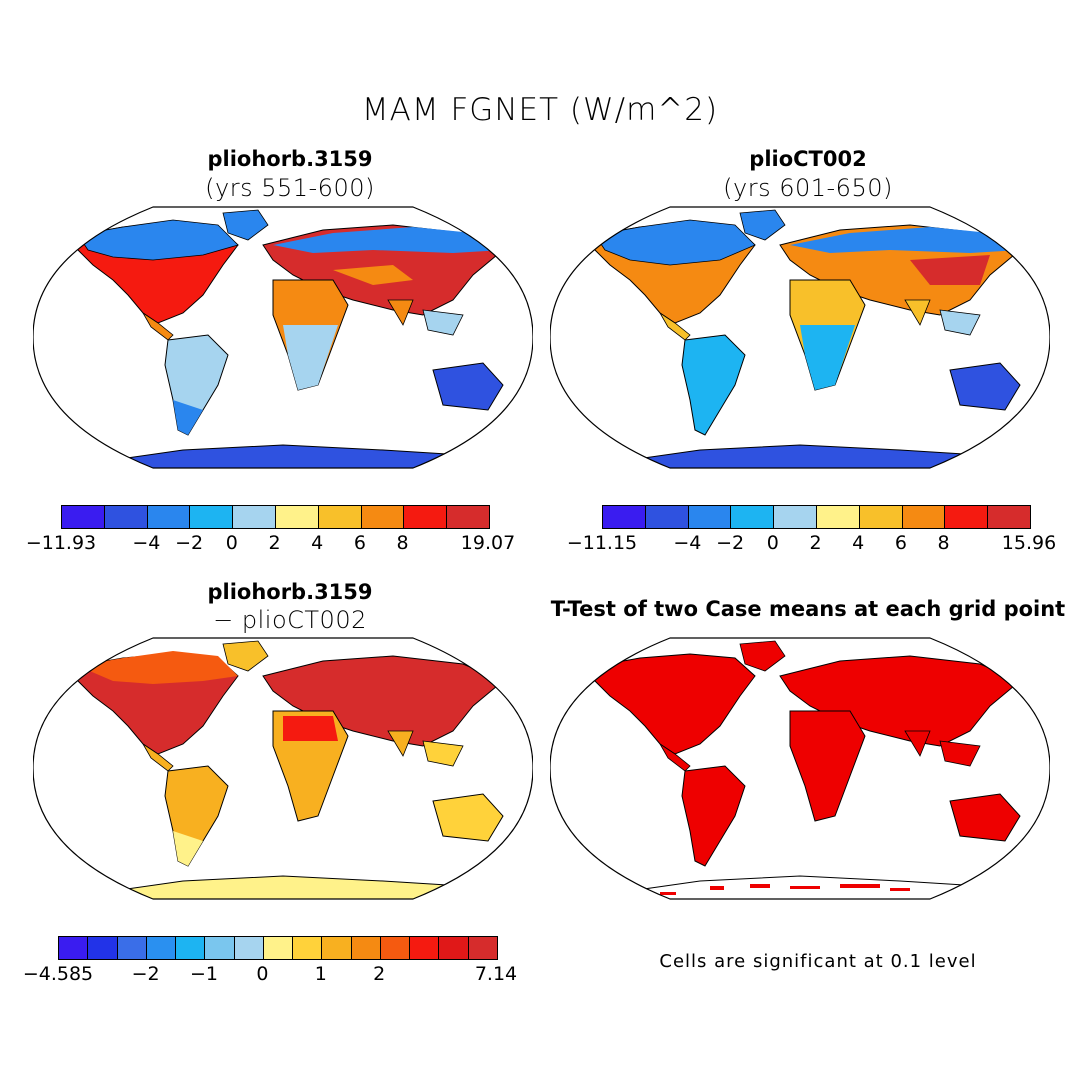 The width and height of the screenshot is (1080, 1080). Describe the element at coordinates (540, 110) in the screenshot. I see `figure-title: MAM FGNET (W/m^2)` at that location.